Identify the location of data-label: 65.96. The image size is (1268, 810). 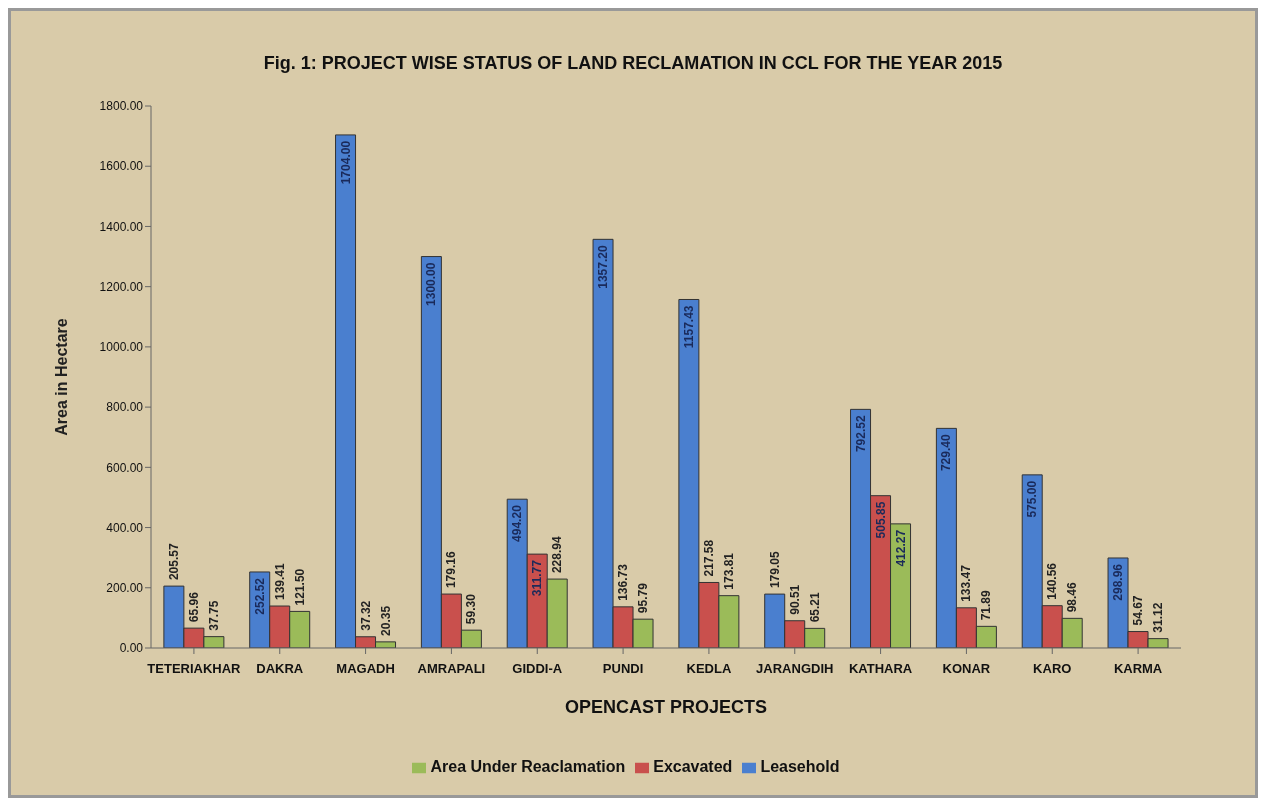
(193, 607).